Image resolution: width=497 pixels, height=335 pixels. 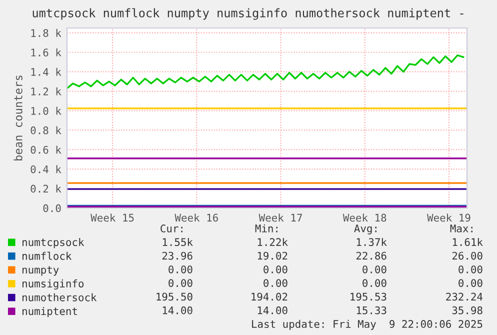 I want to click on text: 1.61k, so click(x=467, y=242).